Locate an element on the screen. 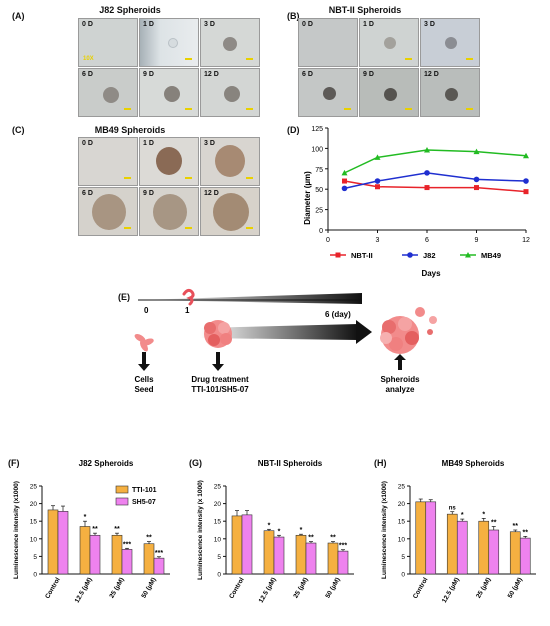 The height and width of the screenshot is (626, 550). legend-label: TTI-101 is located at coordinates (144, 490).